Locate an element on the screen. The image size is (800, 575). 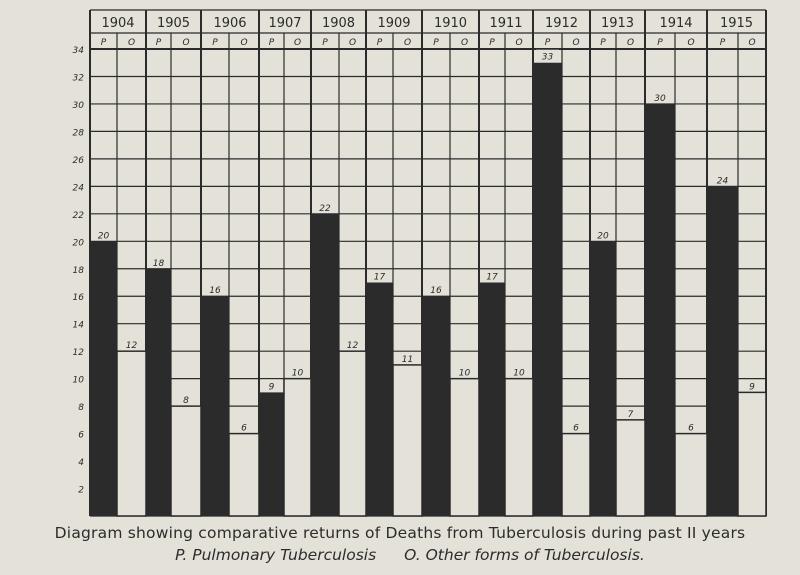
bar-label-p: 24 is located at coordinates (723, 181).